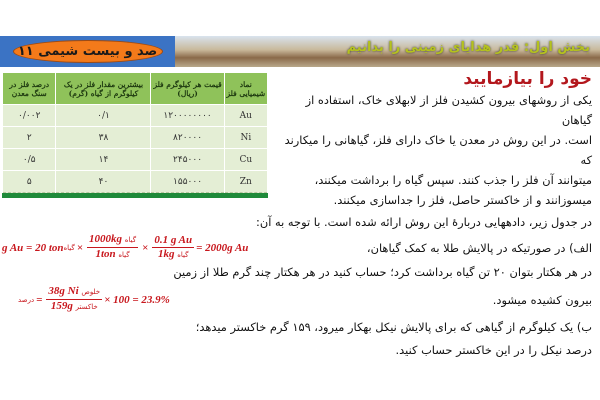 This screenshot has width=600, height=400. What do you see at coordinates (222, 247) in the screenshot?
I see `formula-result: = 2000g Au` at bounding box center [222, 247].